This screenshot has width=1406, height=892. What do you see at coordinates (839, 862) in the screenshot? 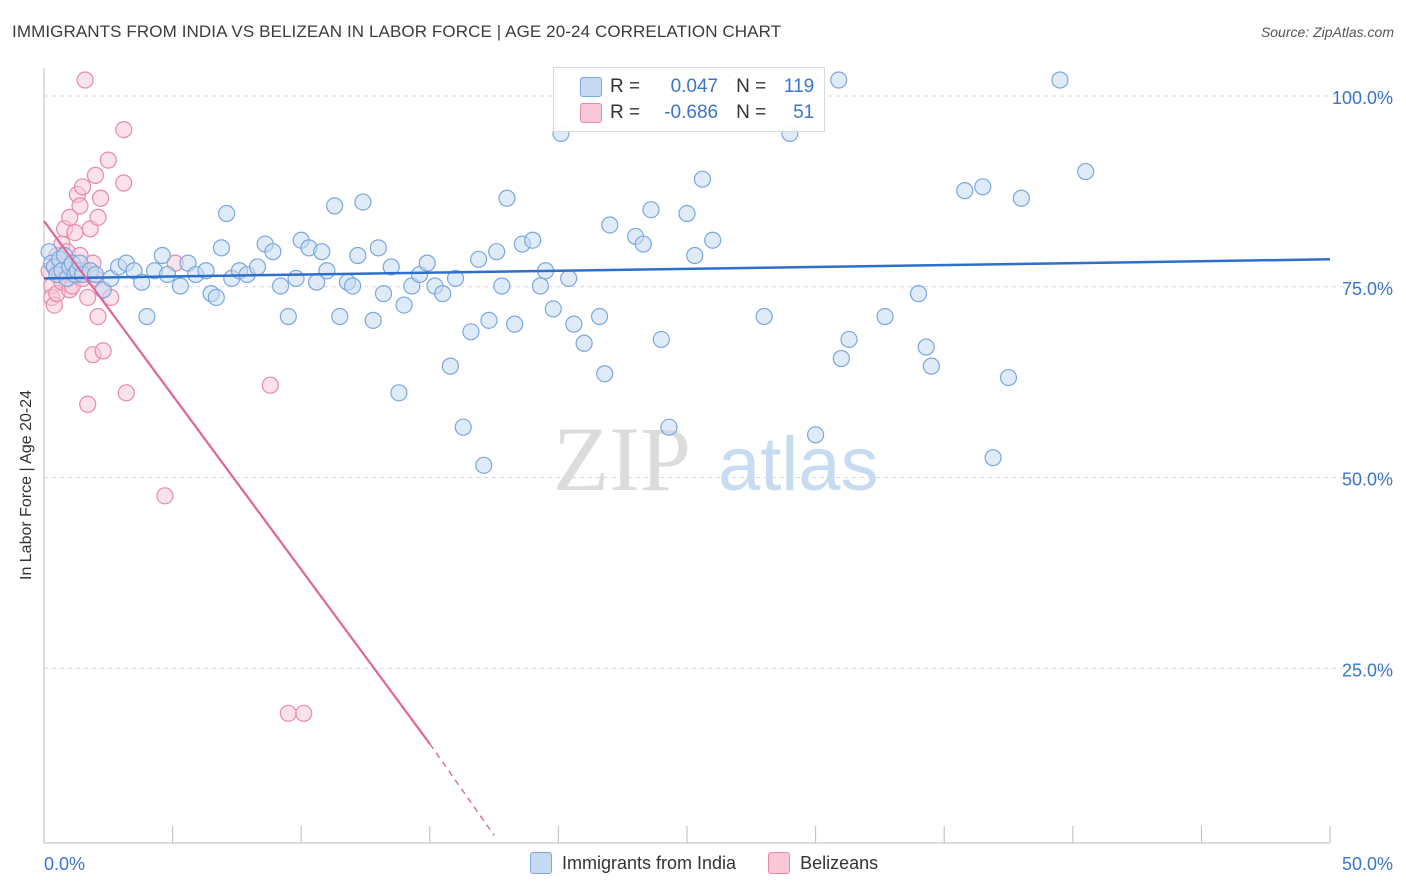
I see `legend-label-belize: Belizeans` at bounding box center [839, 862].